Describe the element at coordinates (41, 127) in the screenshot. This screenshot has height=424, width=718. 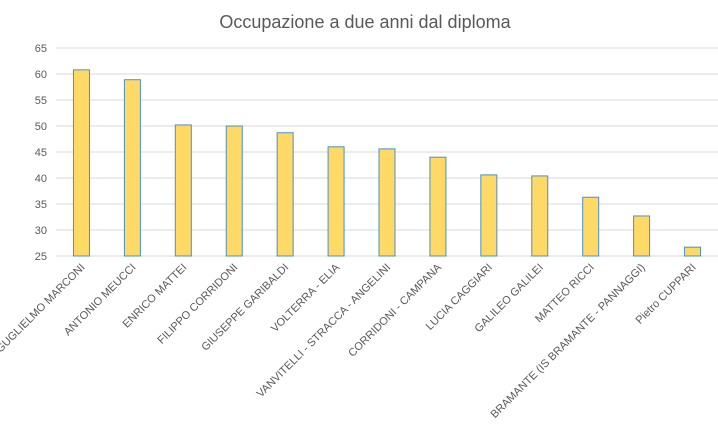
I see `y-tick-label: 50` at that location.